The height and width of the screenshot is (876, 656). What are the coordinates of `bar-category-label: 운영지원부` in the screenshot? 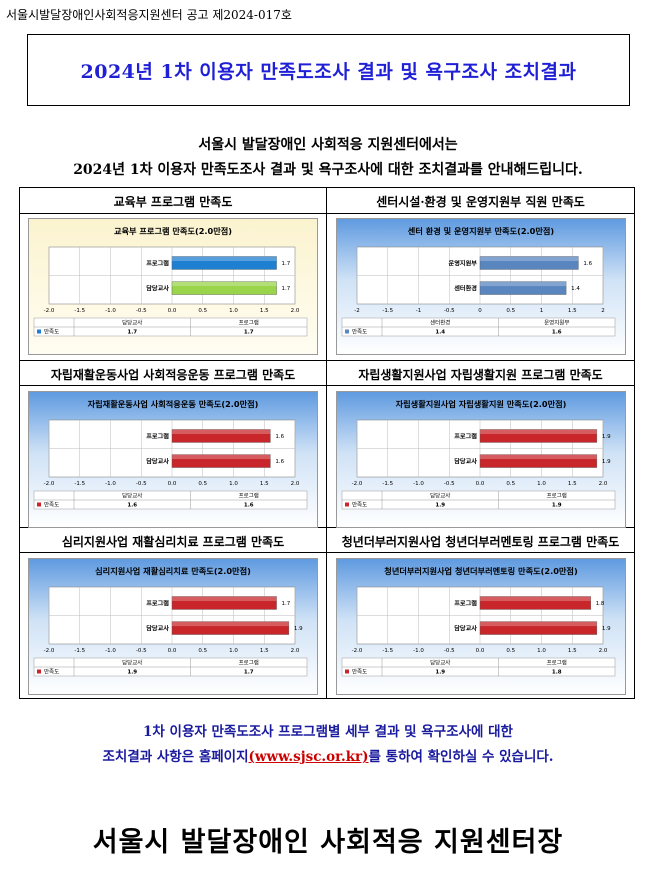 It's located at (462, 263).